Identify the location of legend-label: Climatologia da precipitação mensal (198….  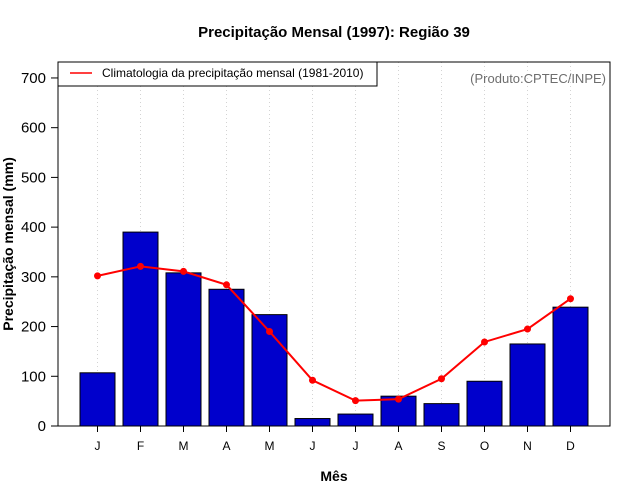
(232, 73).